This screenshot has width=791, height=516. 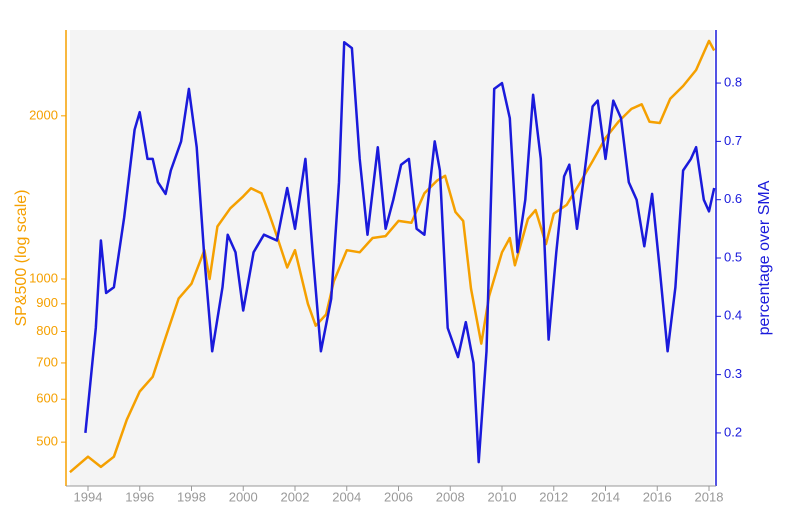 I want to click on x-tick-label: 1994, so click(x=88, y=496).